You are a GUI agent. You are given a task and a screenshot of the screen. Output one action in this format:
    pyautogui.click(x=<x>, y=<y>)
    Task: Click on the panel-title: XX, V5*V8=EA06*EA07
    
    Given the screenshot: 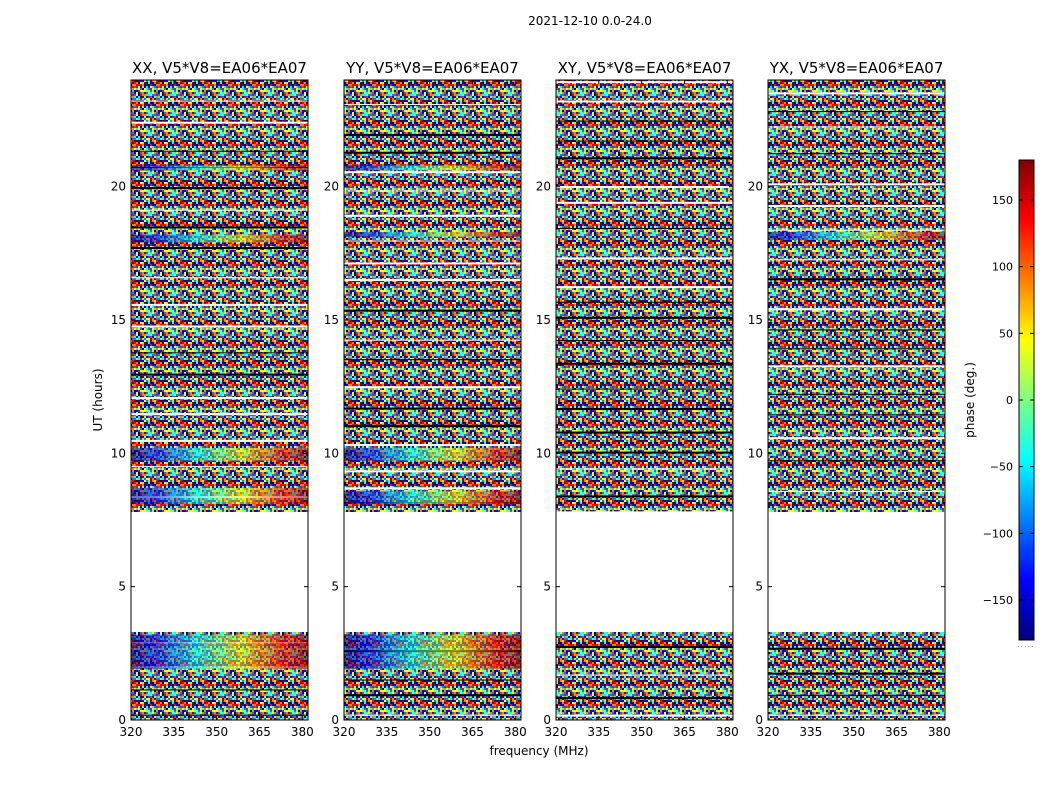 What is the action you would take?
    pyautogui.click(x=219, y=68)
    